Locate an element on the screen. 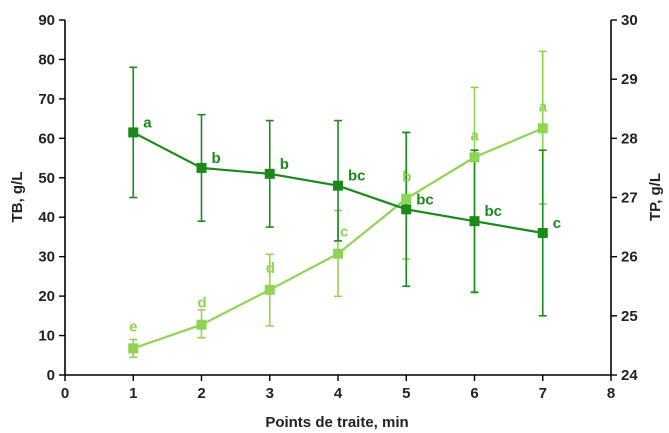  x-tick-label: 8 is located at coordinates (611, 393).